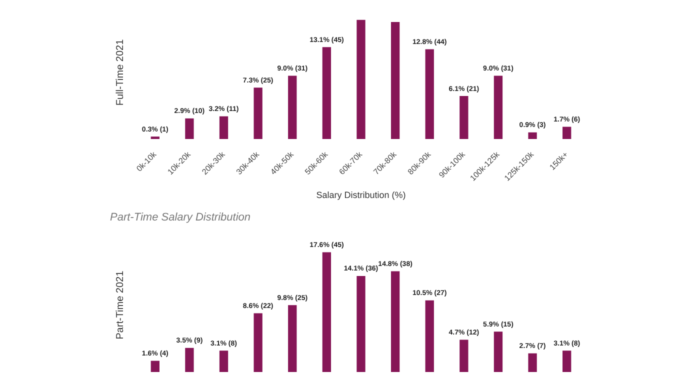  I want to click on x-axis-title: Salary Distribution (%), so click(361, 195).